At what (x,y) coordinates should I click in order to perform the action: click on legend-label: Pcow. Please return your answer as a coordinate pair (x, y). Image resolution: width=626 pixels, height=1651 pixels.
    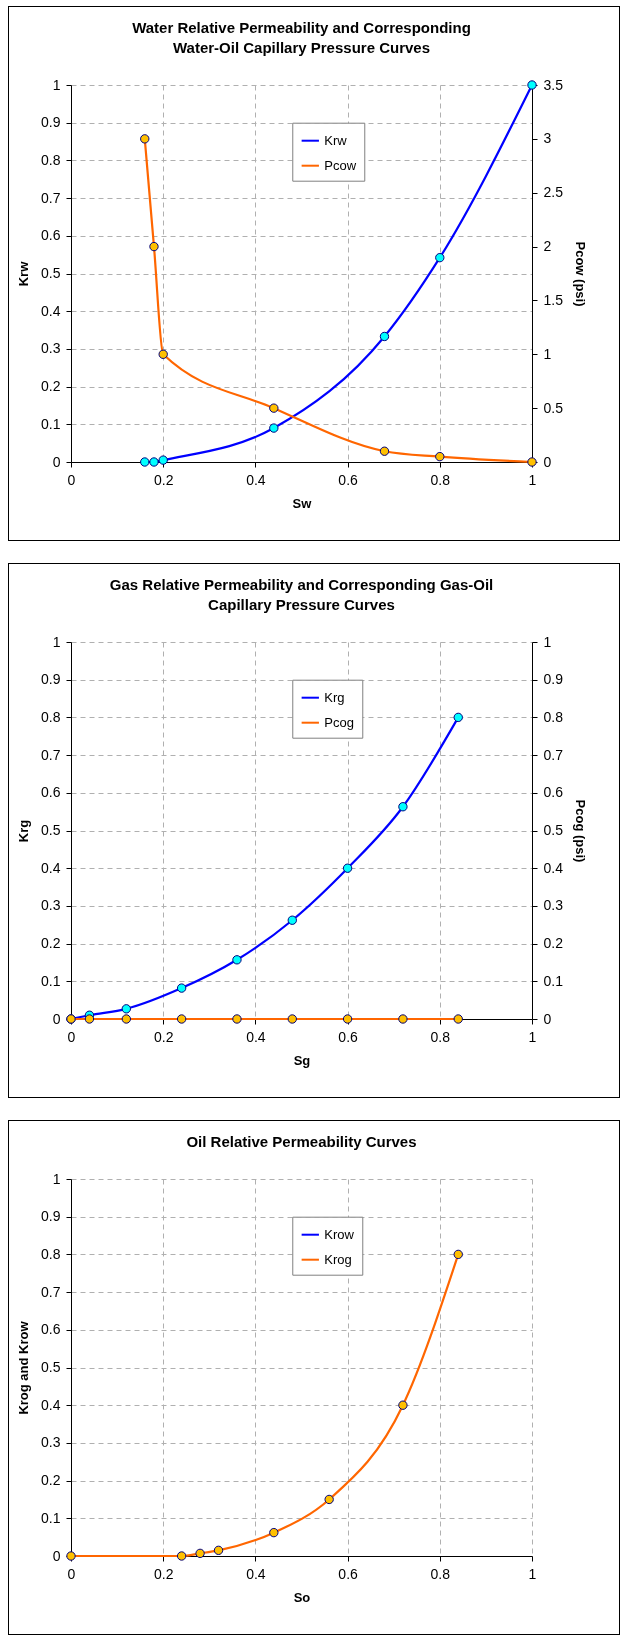
    Looking at the image, I should click on (340, 165).